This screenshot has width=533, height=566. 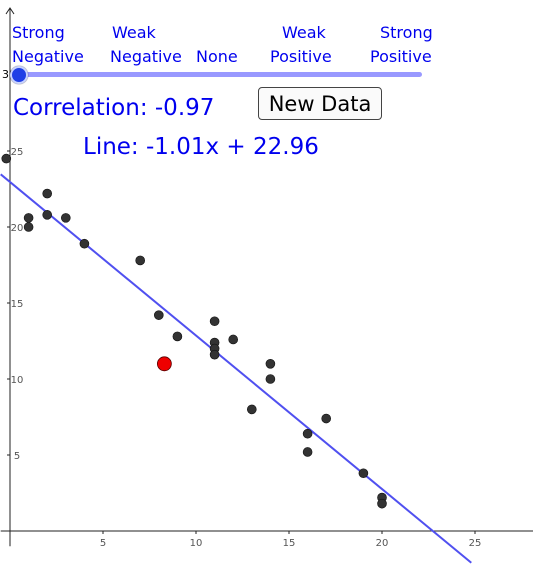 What do you see at coordinates (17, 456) in the screenshot?
I see `y-tick-label: 5` at bounding box center [17, 456].